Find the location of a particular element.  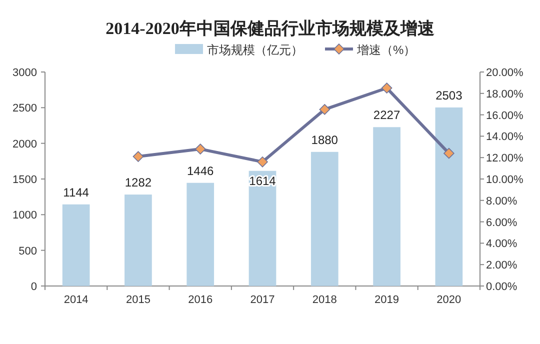

y2-tick-label: 2.00% is located at coordinates (502, 266).